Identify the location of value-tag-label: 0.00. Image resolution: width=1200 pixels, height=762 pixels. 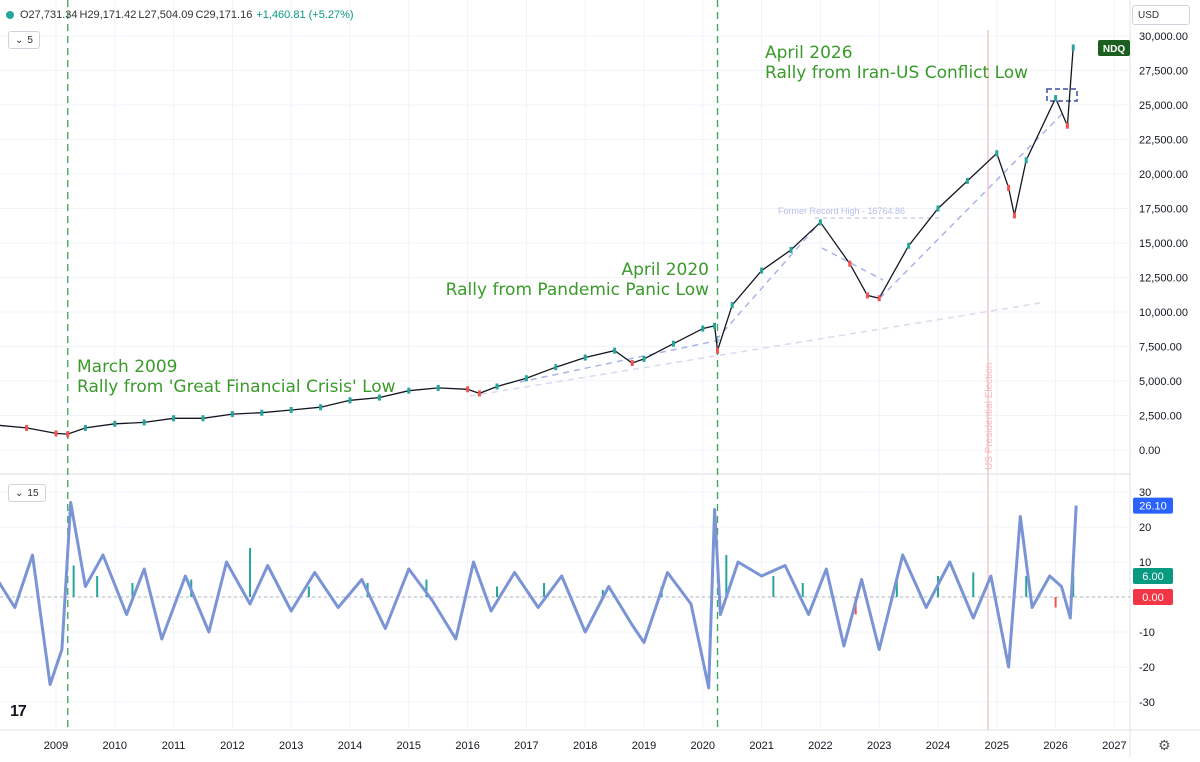
(1152, 598).